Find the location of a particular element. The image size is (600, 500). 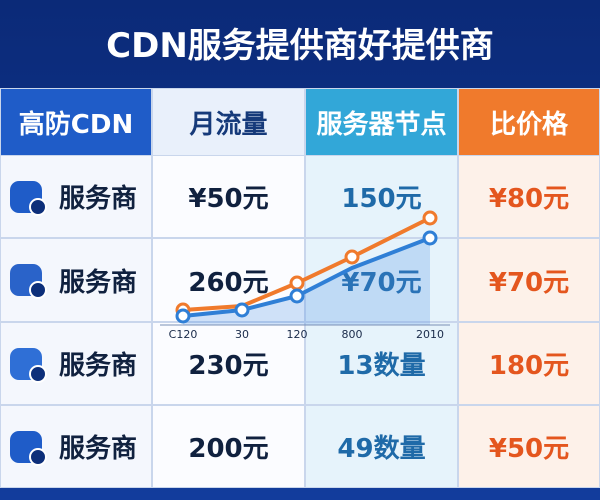

cell-text: 200元 is located at coordinates (228, 449).